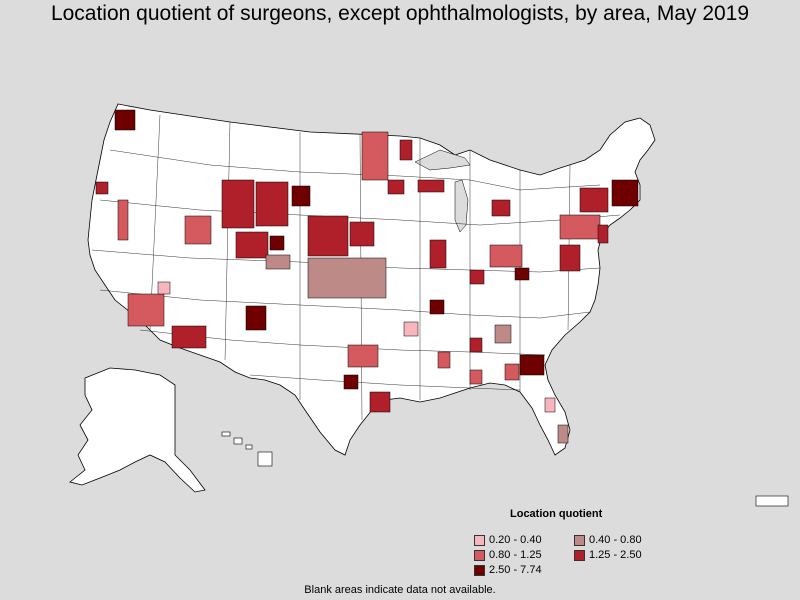 The height and width of the screenshot is (600, 800). I want to click on area-kansas, so click(347, 278).